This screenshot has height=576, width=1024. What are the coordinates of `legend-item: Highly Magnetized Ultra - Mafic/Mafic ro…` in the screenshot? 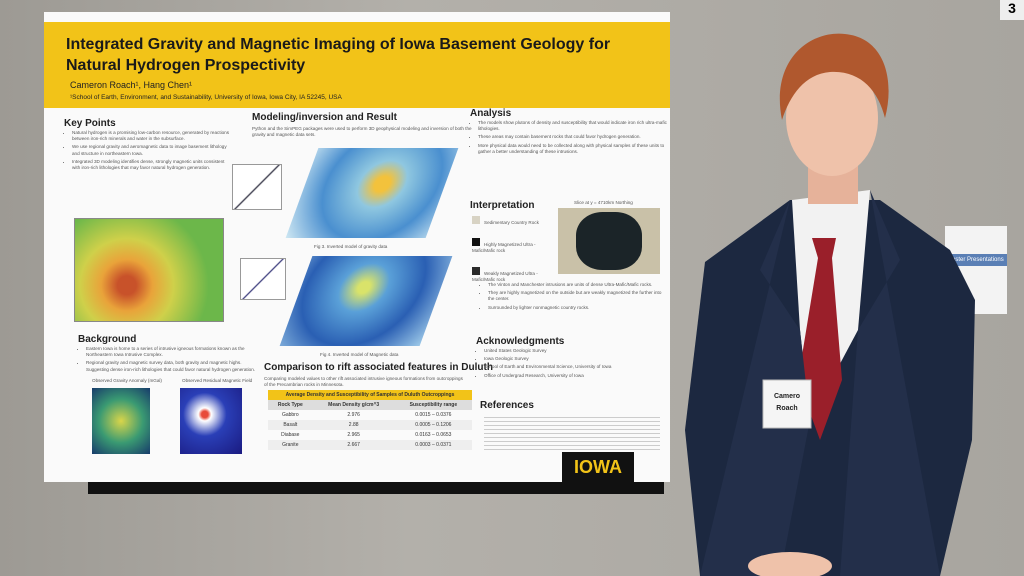 It's located at (512, 246).